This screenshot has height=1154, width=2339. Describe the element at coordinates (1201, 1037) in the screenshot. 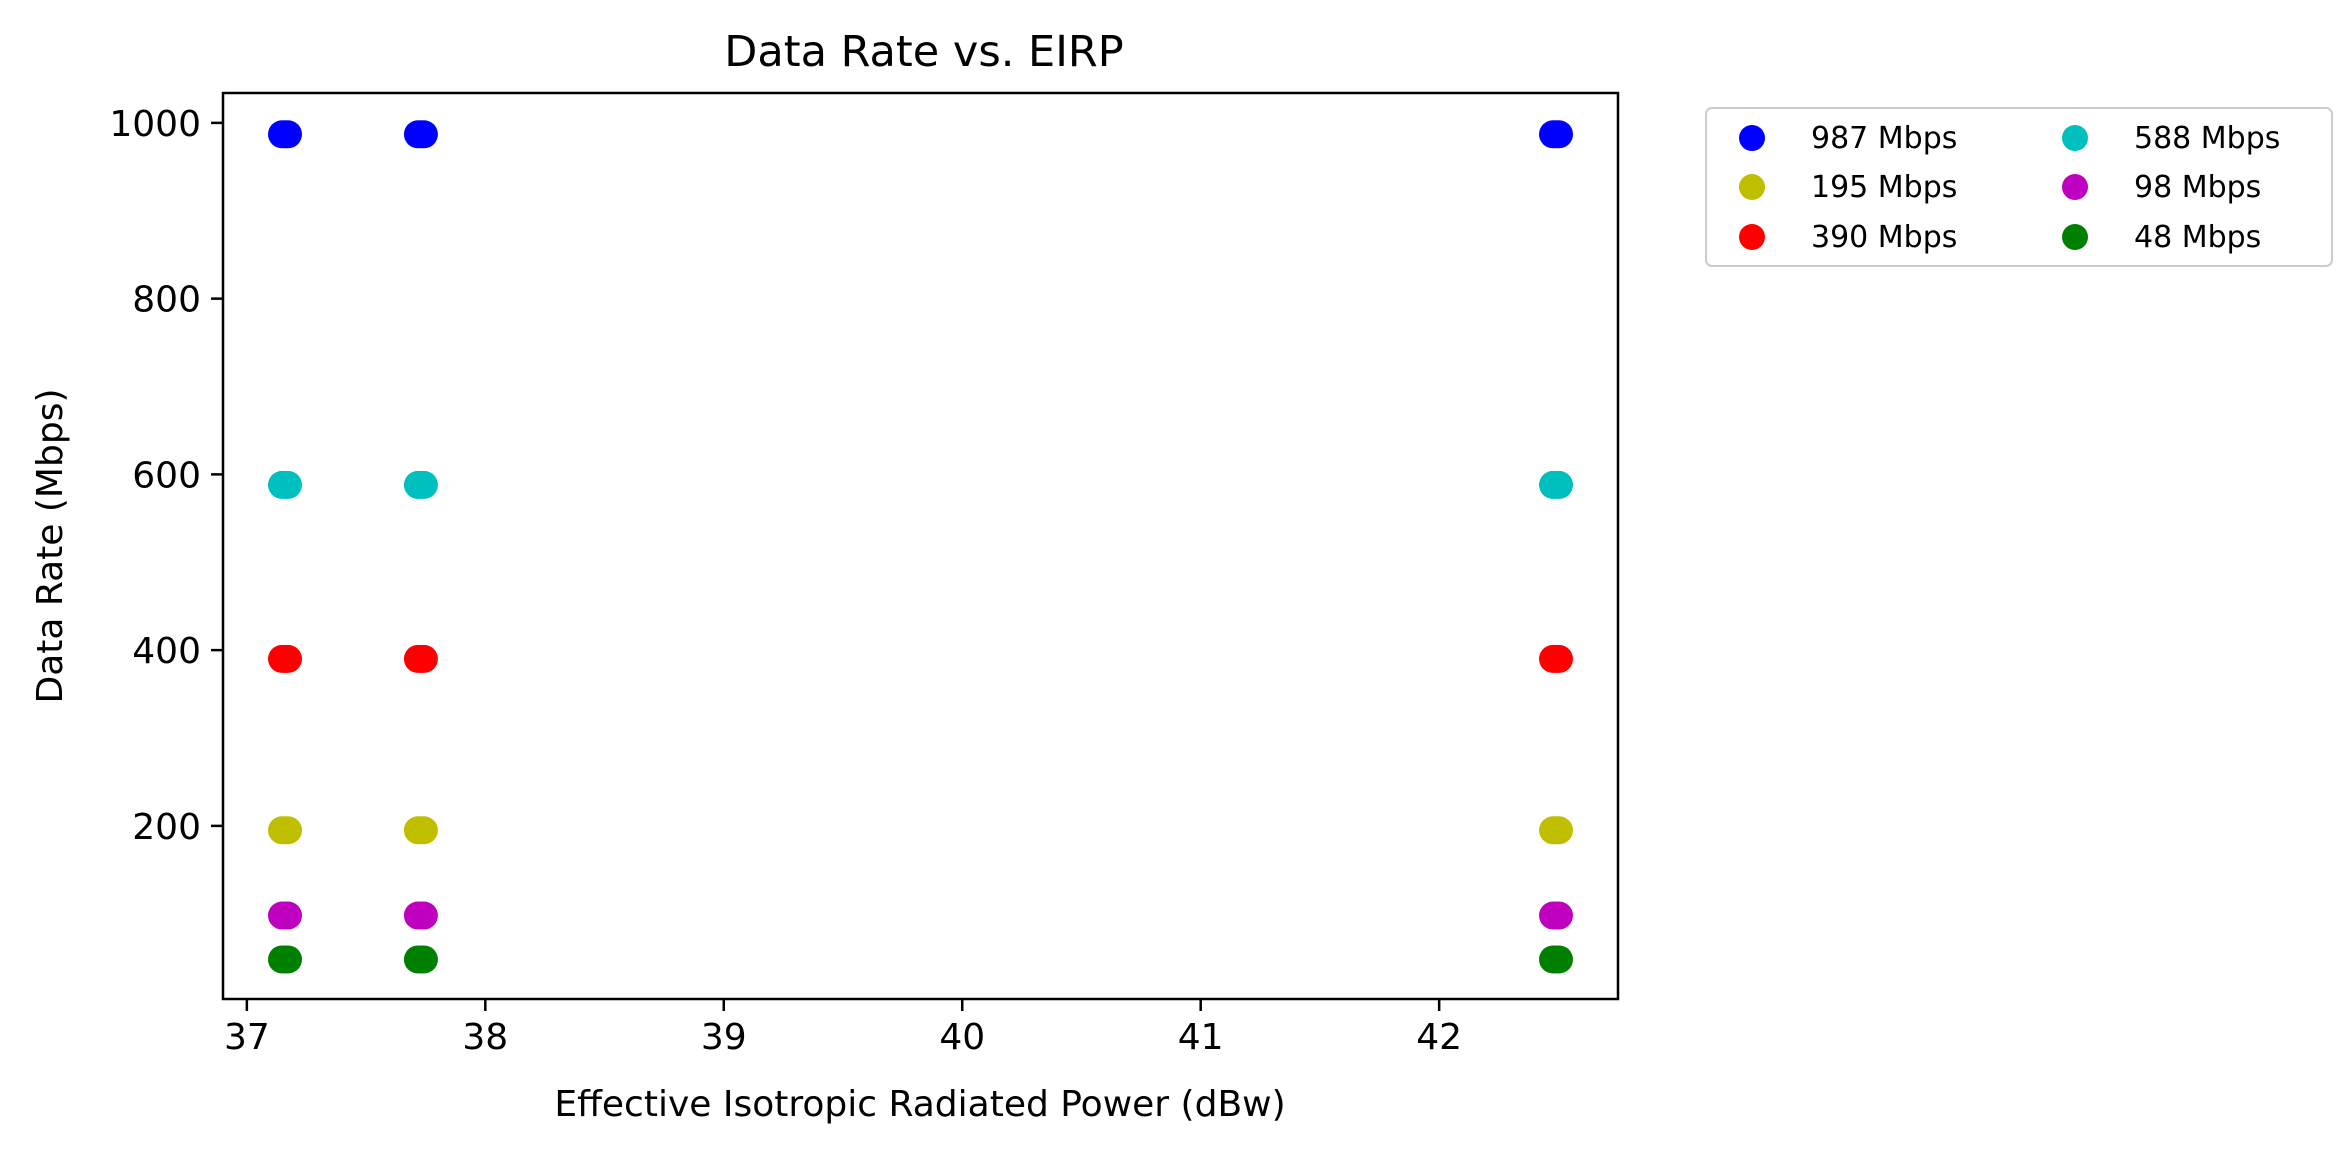

I see `x-tick-label: 41` at that location.